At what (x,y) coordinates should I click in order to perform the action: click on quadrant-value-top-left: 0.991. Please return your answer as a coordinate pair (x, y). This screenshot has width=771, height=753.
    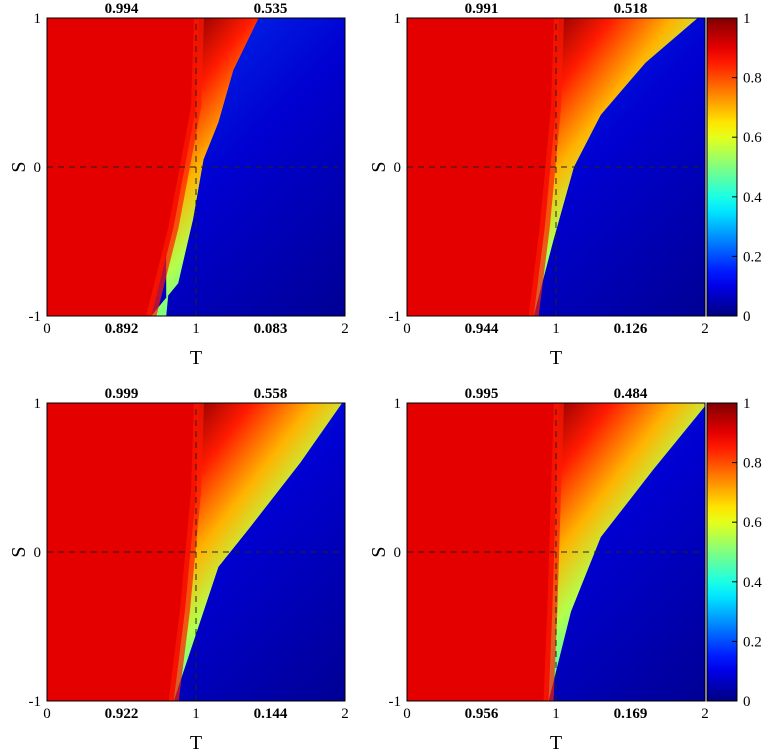
    Looking at the image, I should click on (482, 9).